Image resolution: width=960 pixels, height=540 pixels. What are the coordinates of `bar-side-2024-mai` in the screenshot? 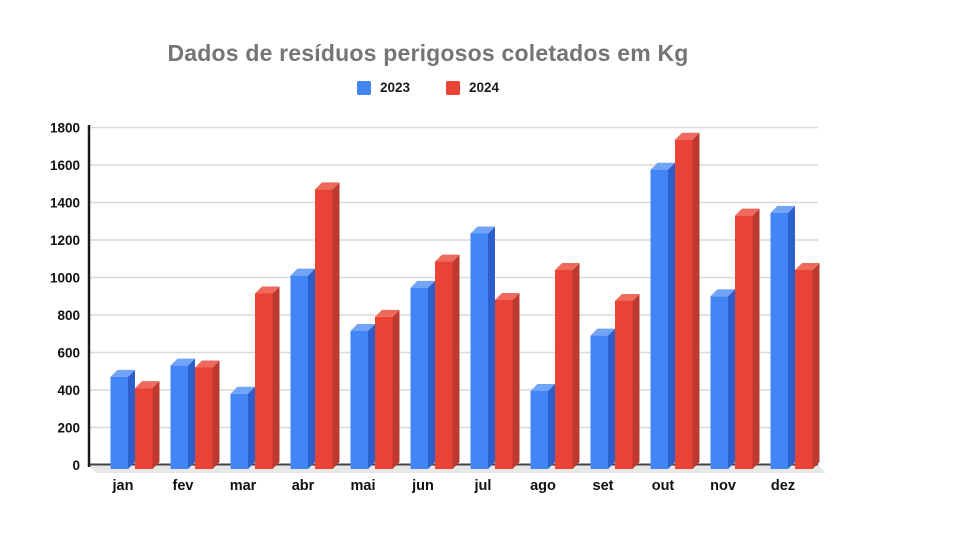 It's located at (396, 389).